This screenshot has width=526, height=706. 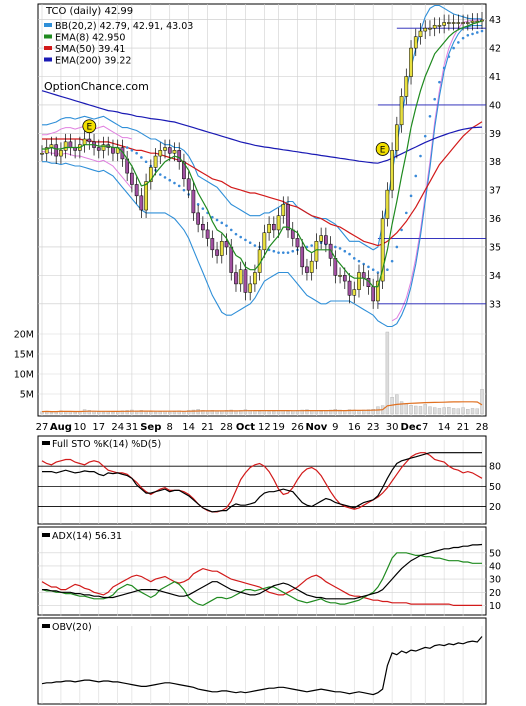 What do you see at coordinates (261, 586) in the screenshot?
I see `di-minus-line` at bounding box center [261, 586].